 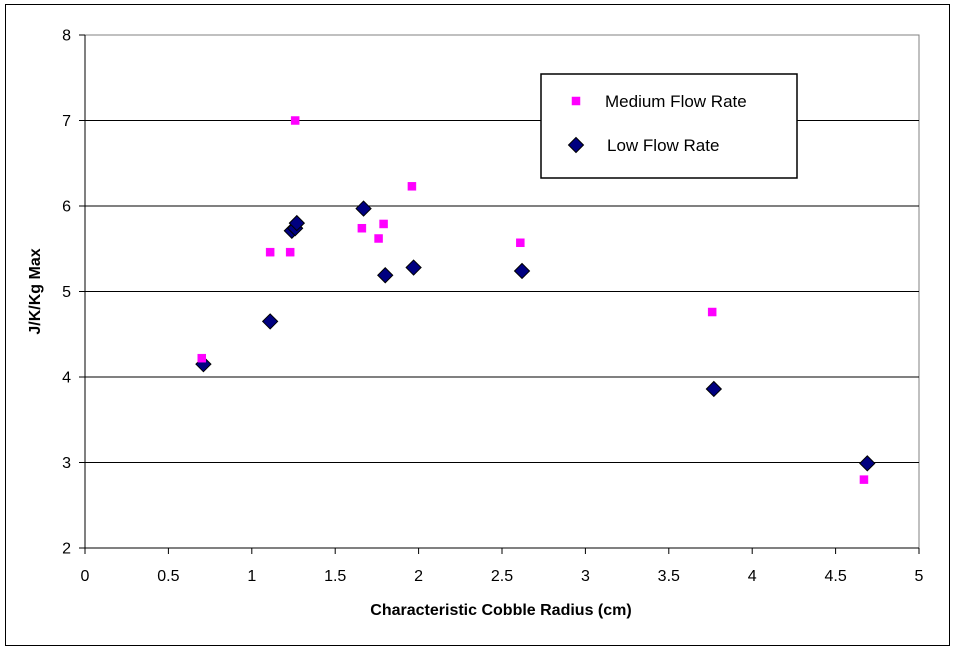 I want to click on y-tick-label: 6, so click(x=66, y=207).